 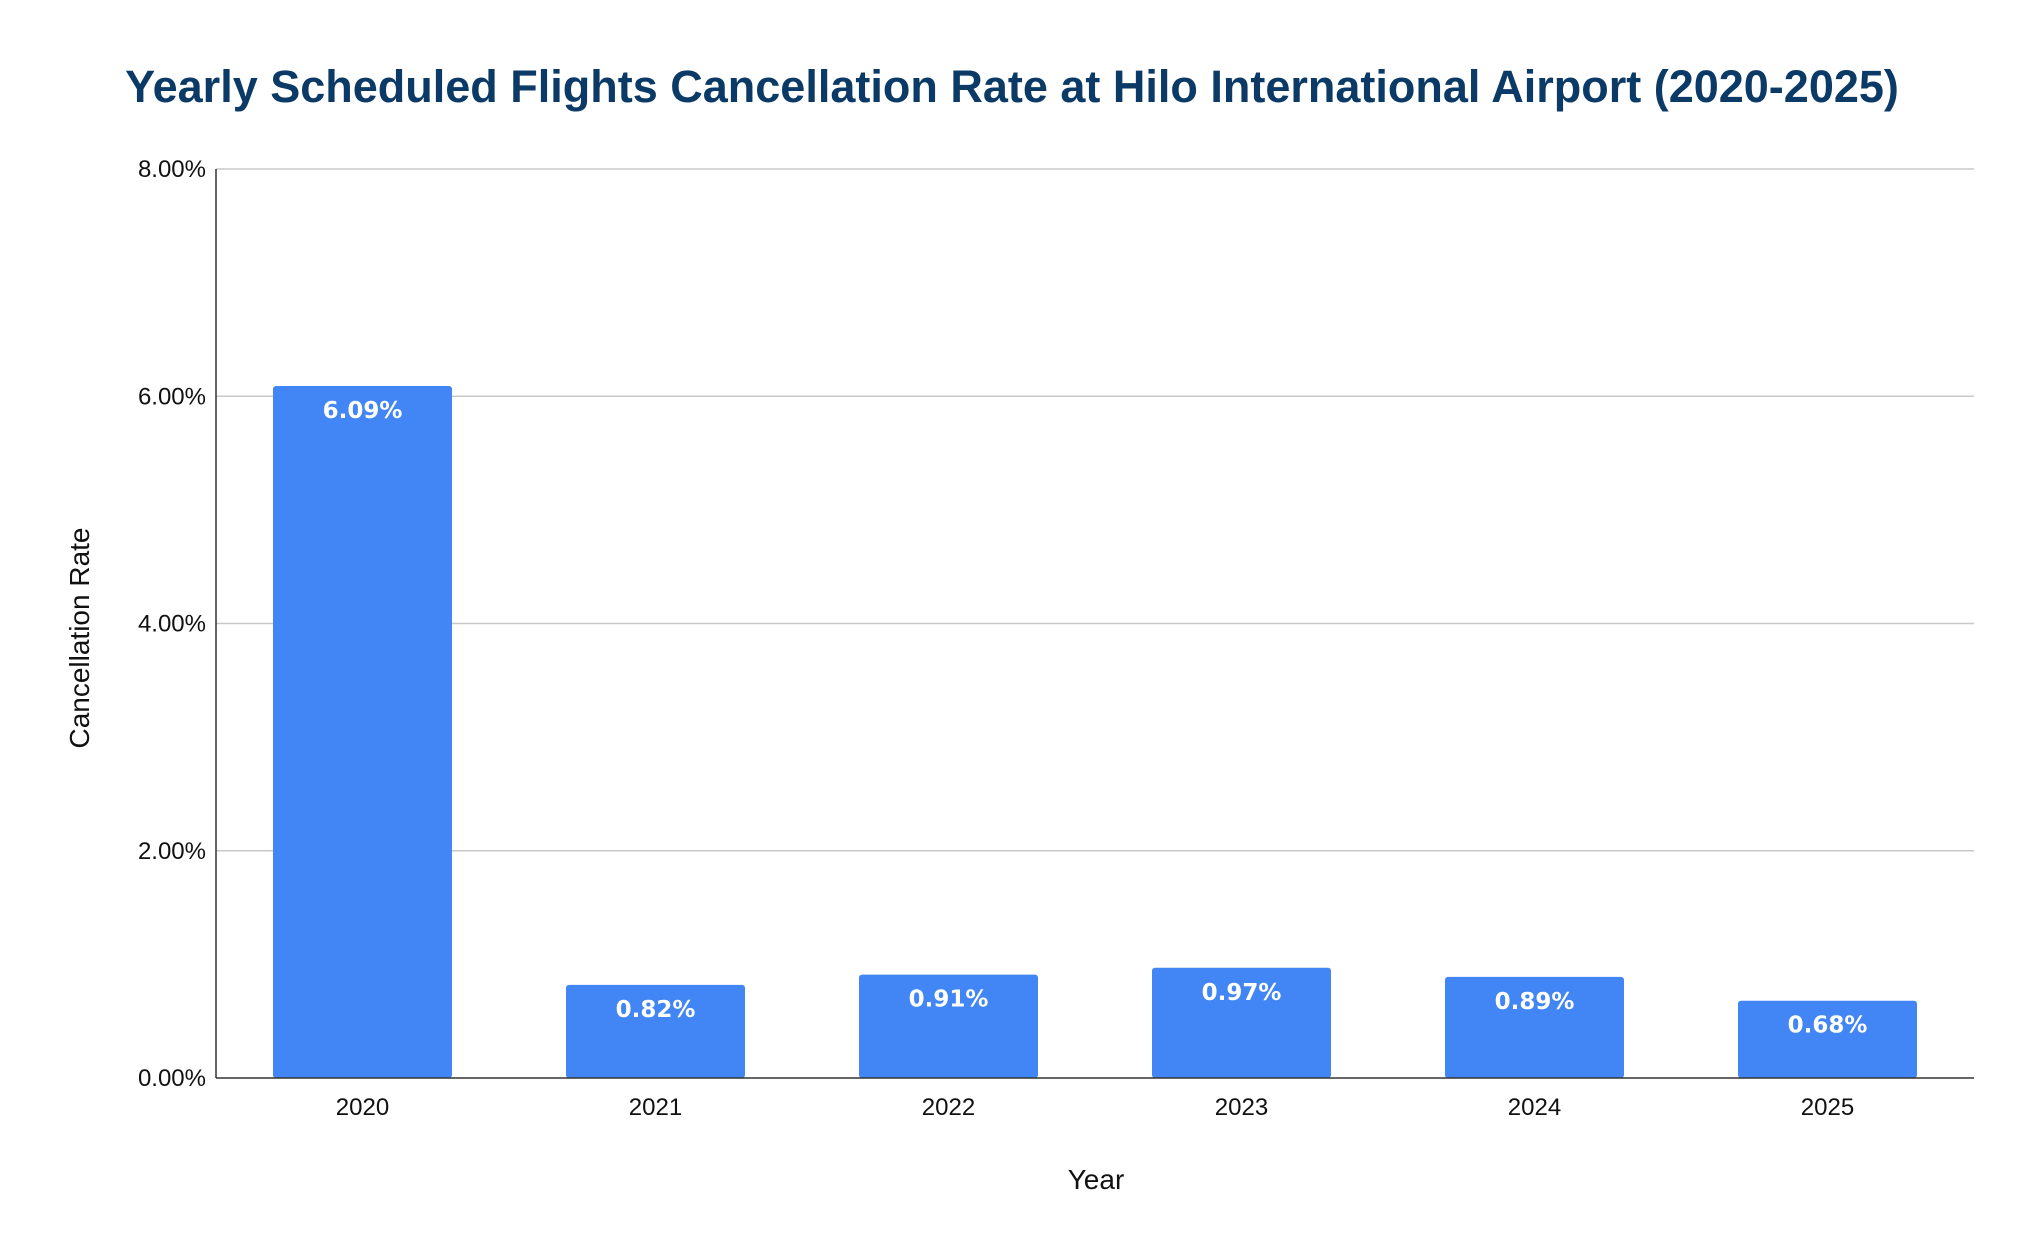 What do you see at coordinates (1534, 1027) in the screenshot?
I see `bar-2024` at bounding box center [1534, 1027].